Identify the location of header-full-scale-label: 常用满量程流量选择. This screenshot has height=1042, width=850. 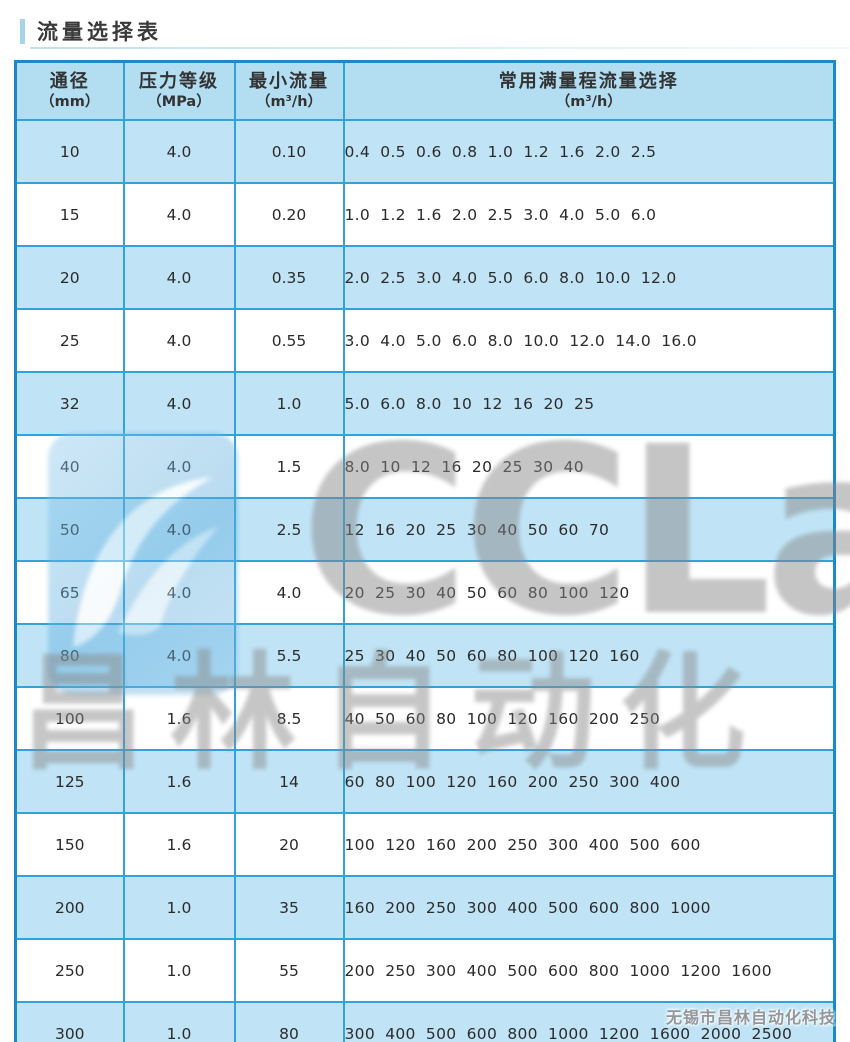
(588, 82).